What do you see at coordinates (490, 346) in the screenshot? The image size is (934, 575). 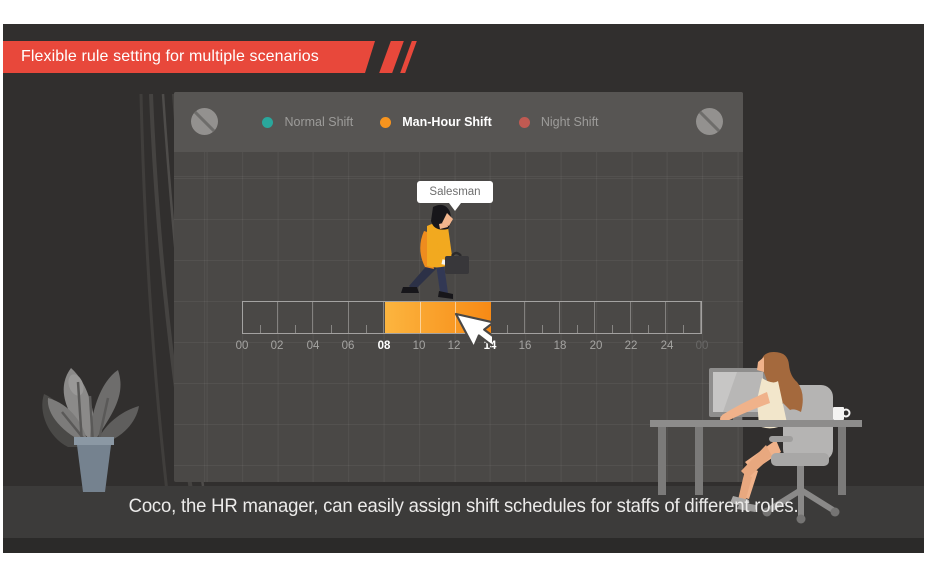 I see `hour-label-end: 14` at bounding box center [490, 346].